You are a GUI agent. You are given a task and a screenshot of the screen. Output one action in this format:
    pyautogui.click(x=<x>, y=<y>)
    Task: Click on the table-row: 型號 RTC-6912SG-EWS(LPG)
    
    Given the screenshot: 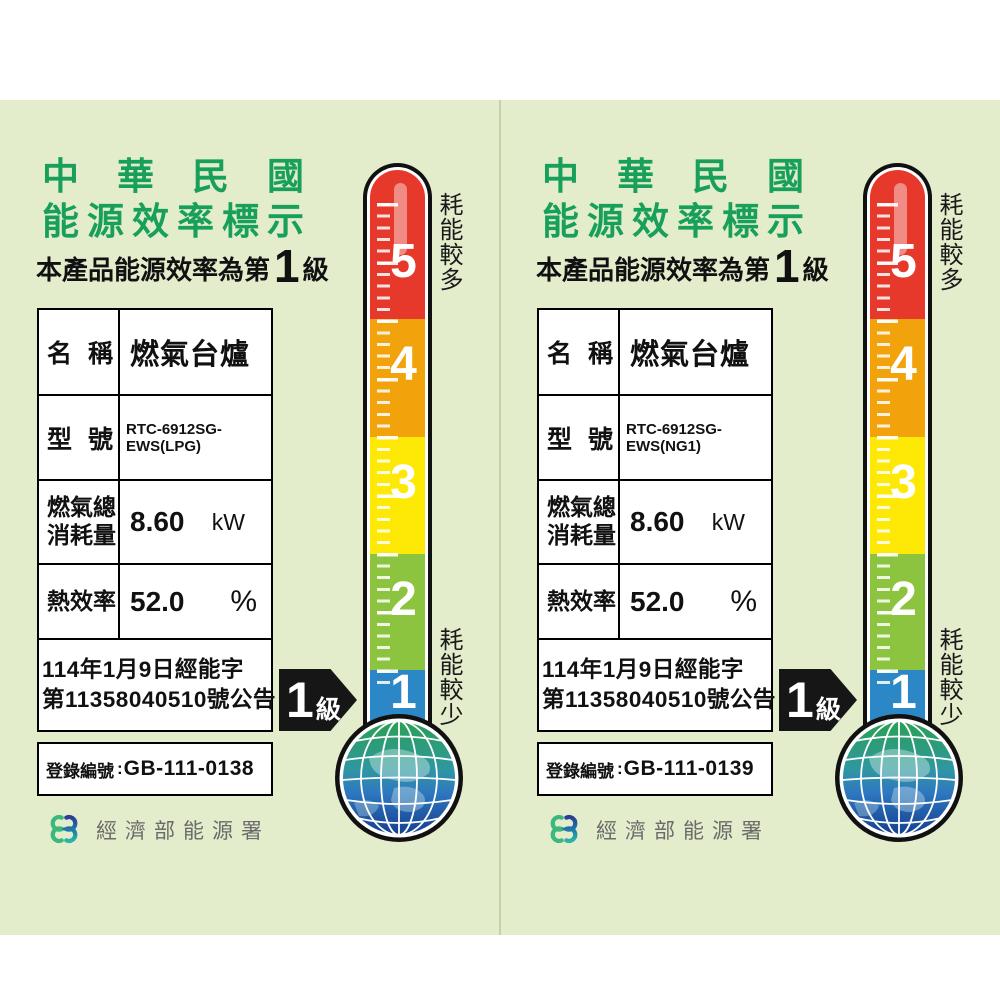 What is the action you would take?
    pyautogui.click(x=155, y=437)
    